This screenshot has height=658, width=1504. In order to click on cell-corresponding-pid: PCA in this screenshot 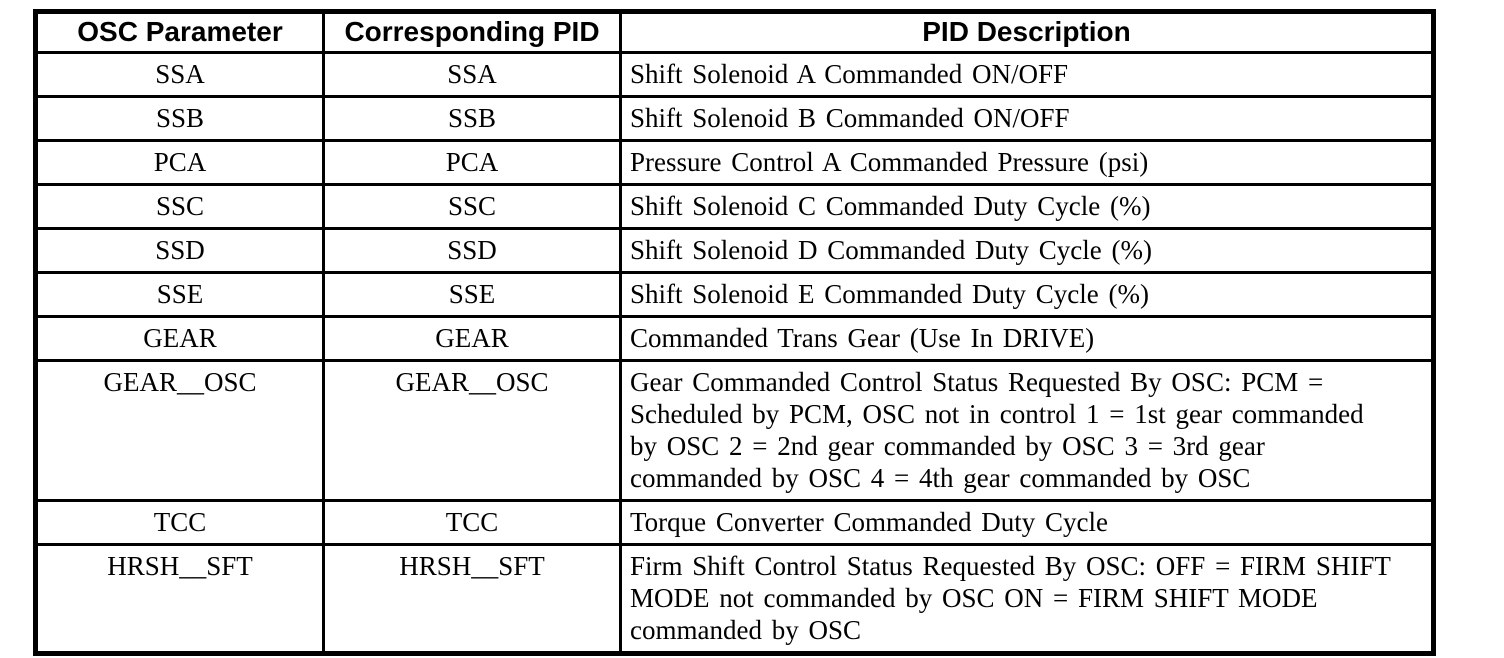, I will do `click(472, 162)`.